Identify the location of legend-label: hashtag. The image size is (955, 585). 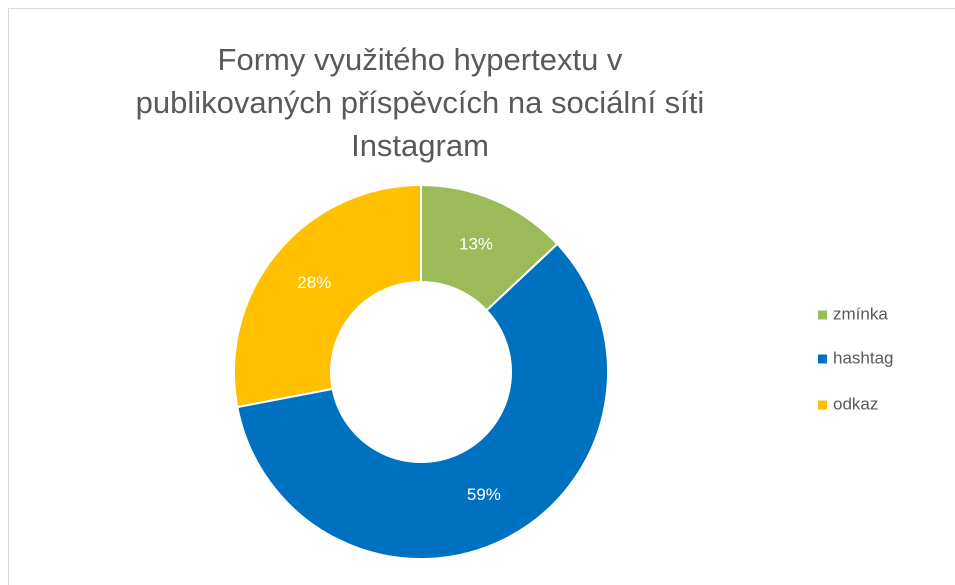
(863, 357).